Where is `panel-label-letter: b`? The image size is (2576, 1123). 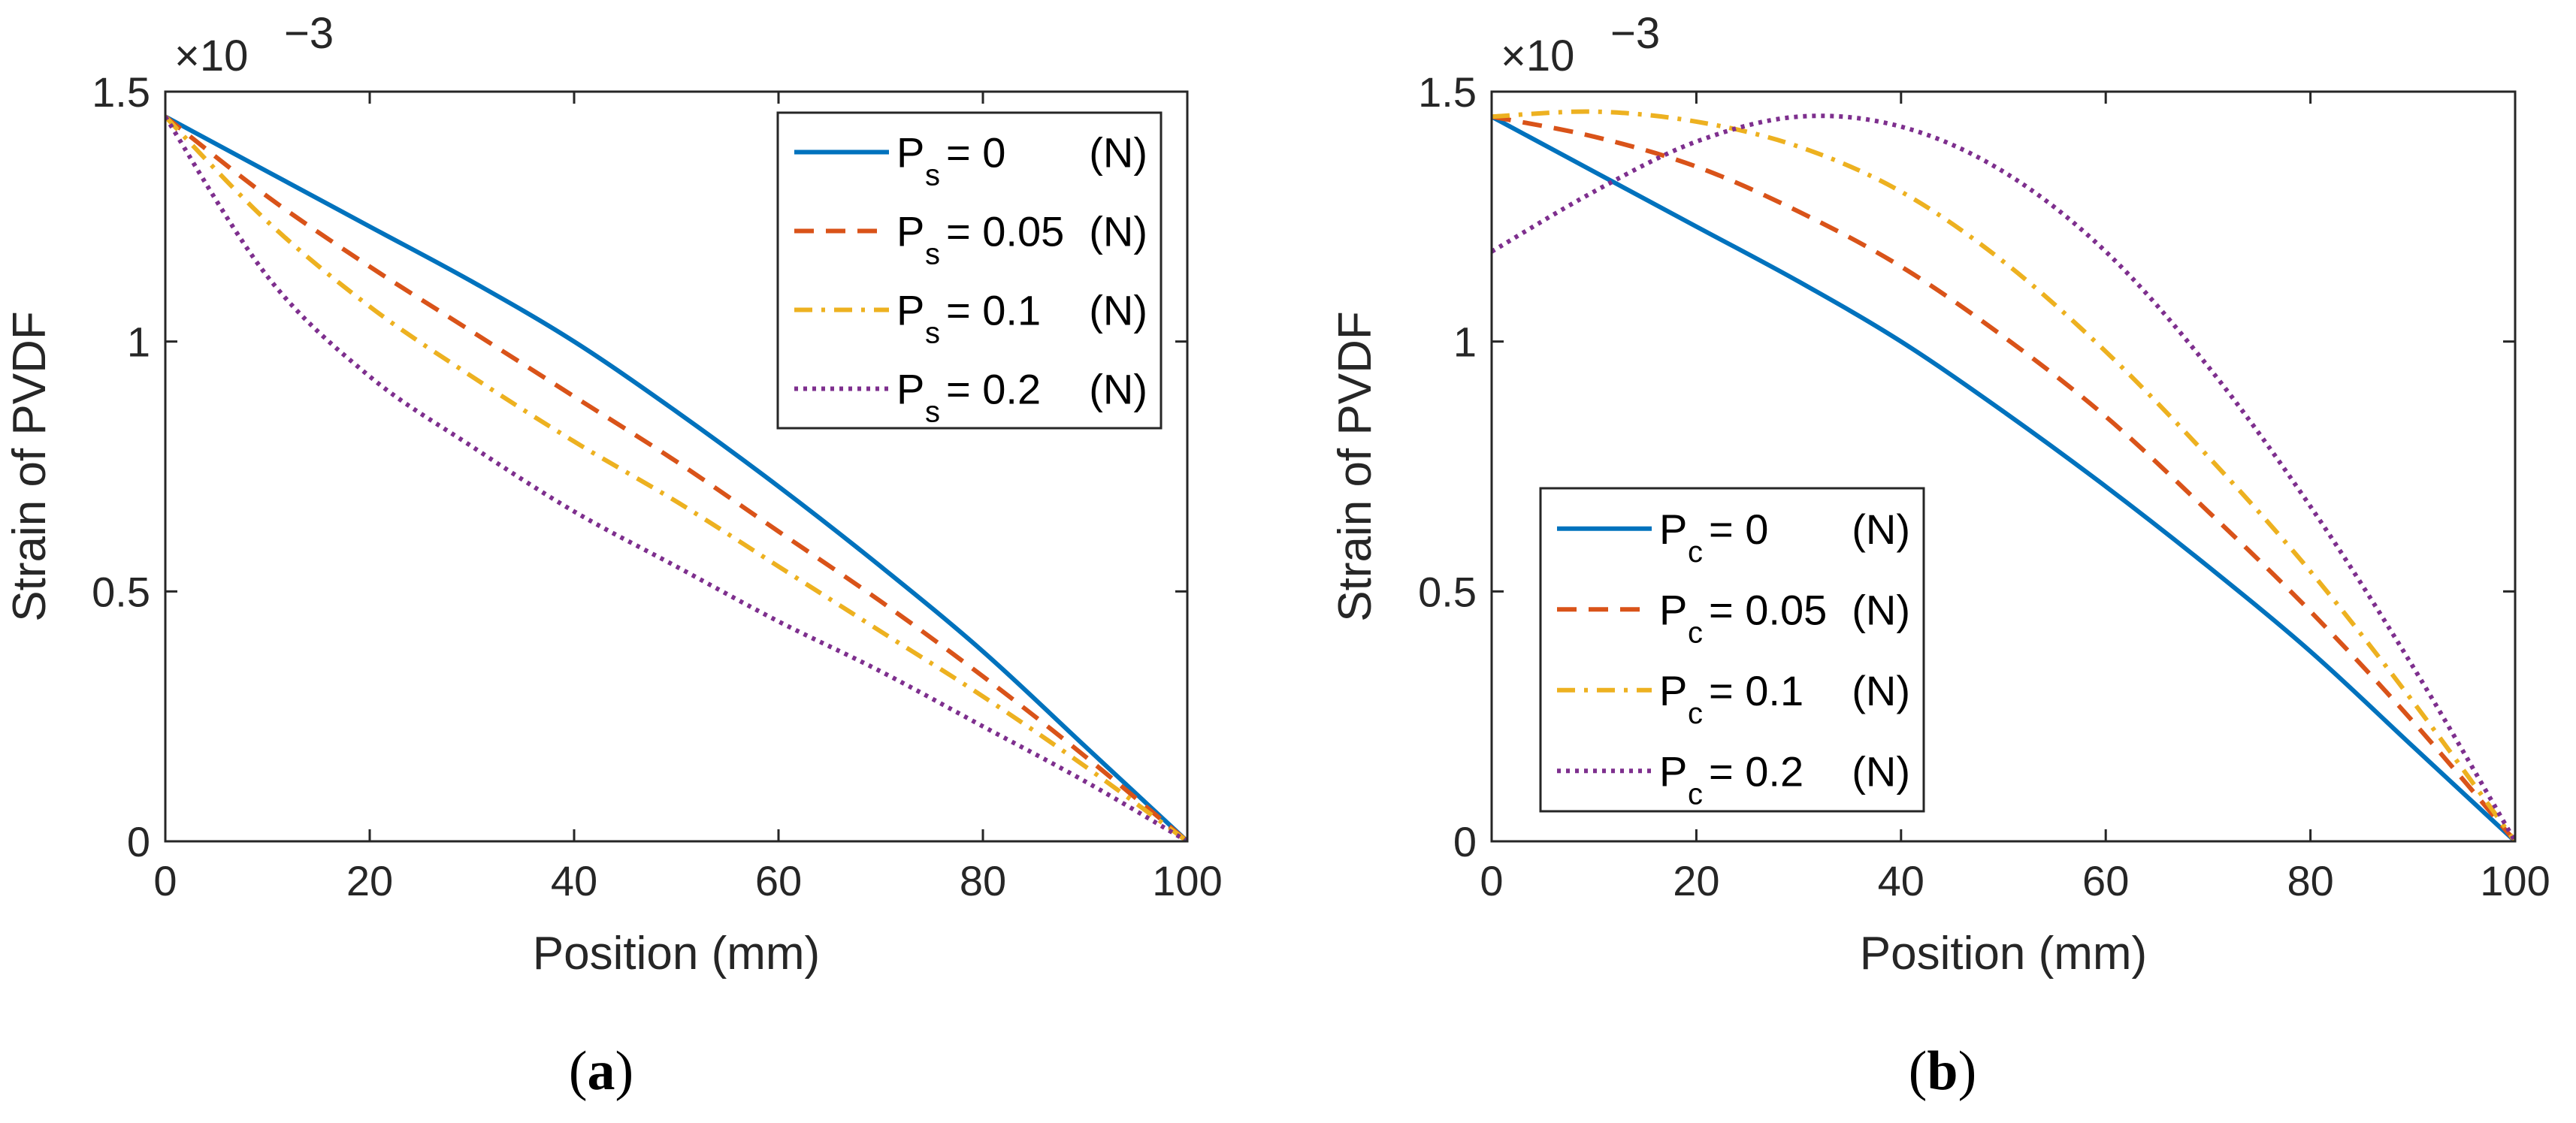
panel-label-letter: b is located at coordinates (1942, 1071).